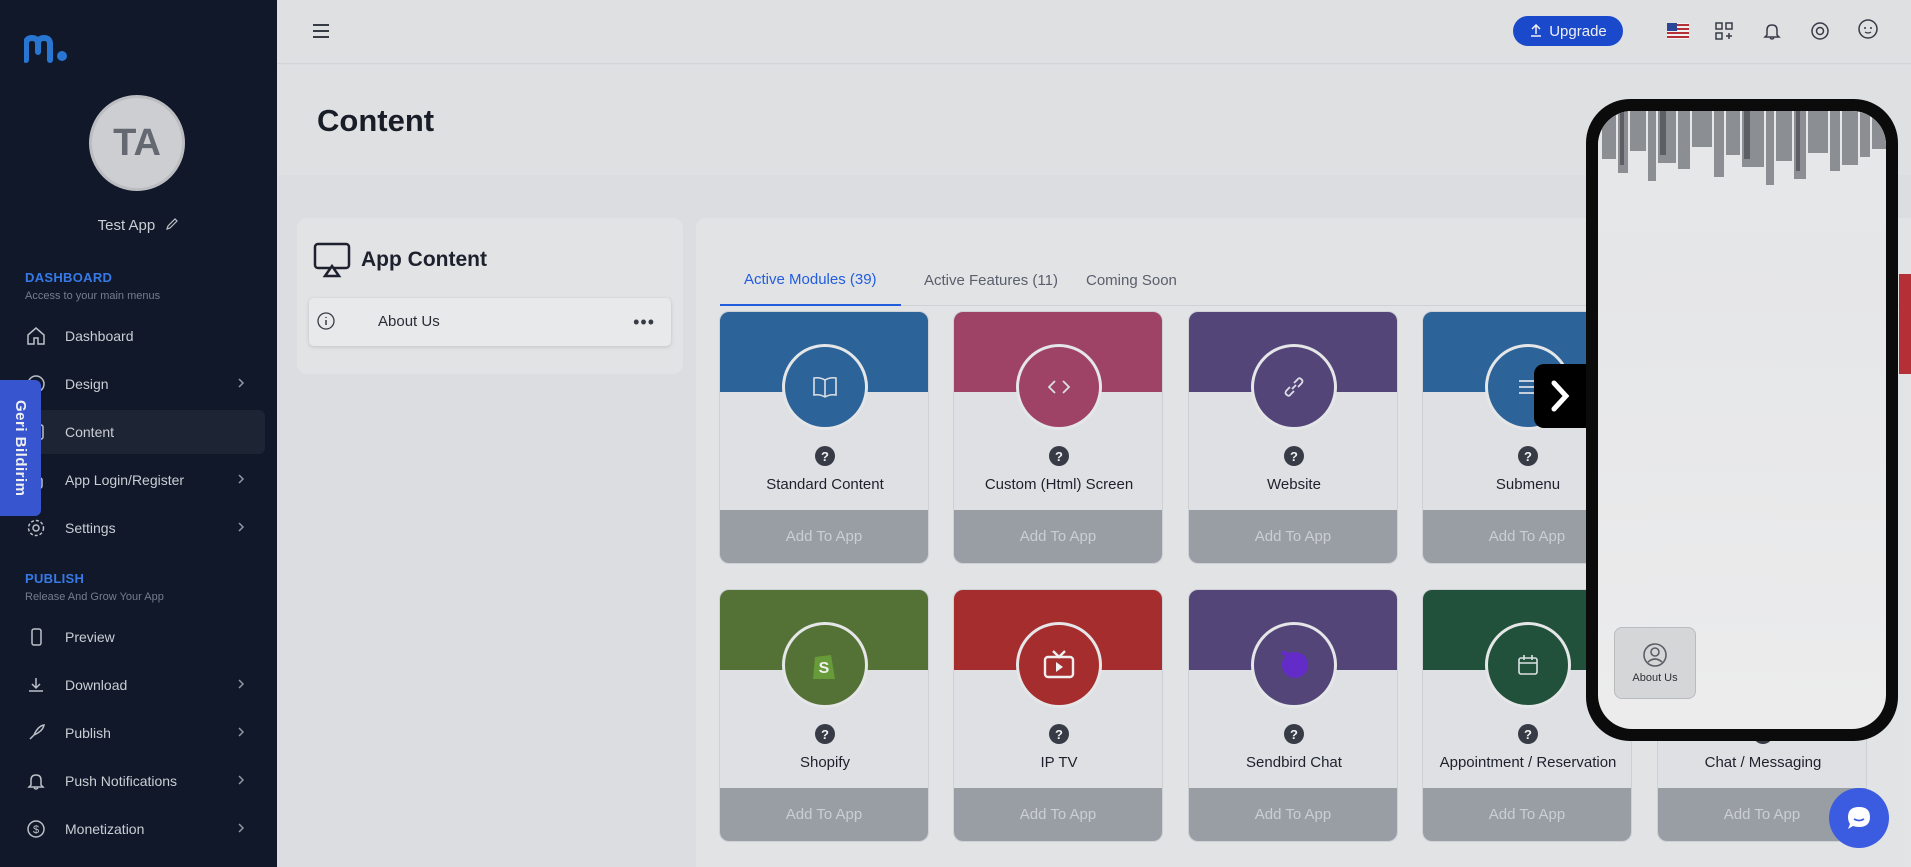 The width and height of the screenshot is (1911, 867). What do you see at coordinates (55, 578) in the screenshot?
I see `publish-section-title: PUBLISH` at bounding box center [55, 578].